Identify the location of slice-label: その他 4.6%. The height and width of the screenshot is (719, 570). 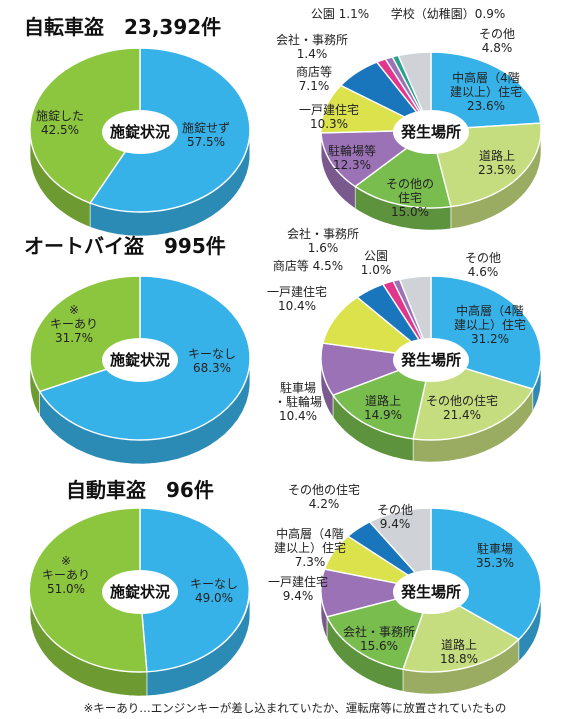
(483, 265).